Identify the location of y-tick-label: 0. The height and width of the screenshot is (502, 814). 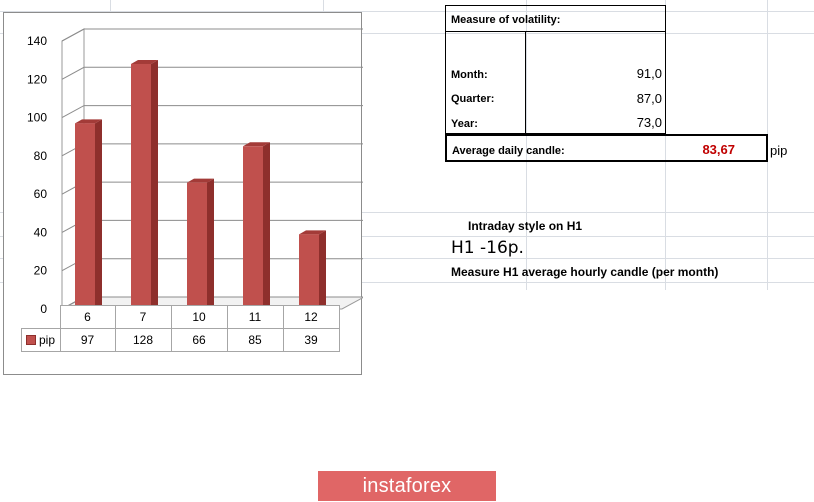
(43, 309).